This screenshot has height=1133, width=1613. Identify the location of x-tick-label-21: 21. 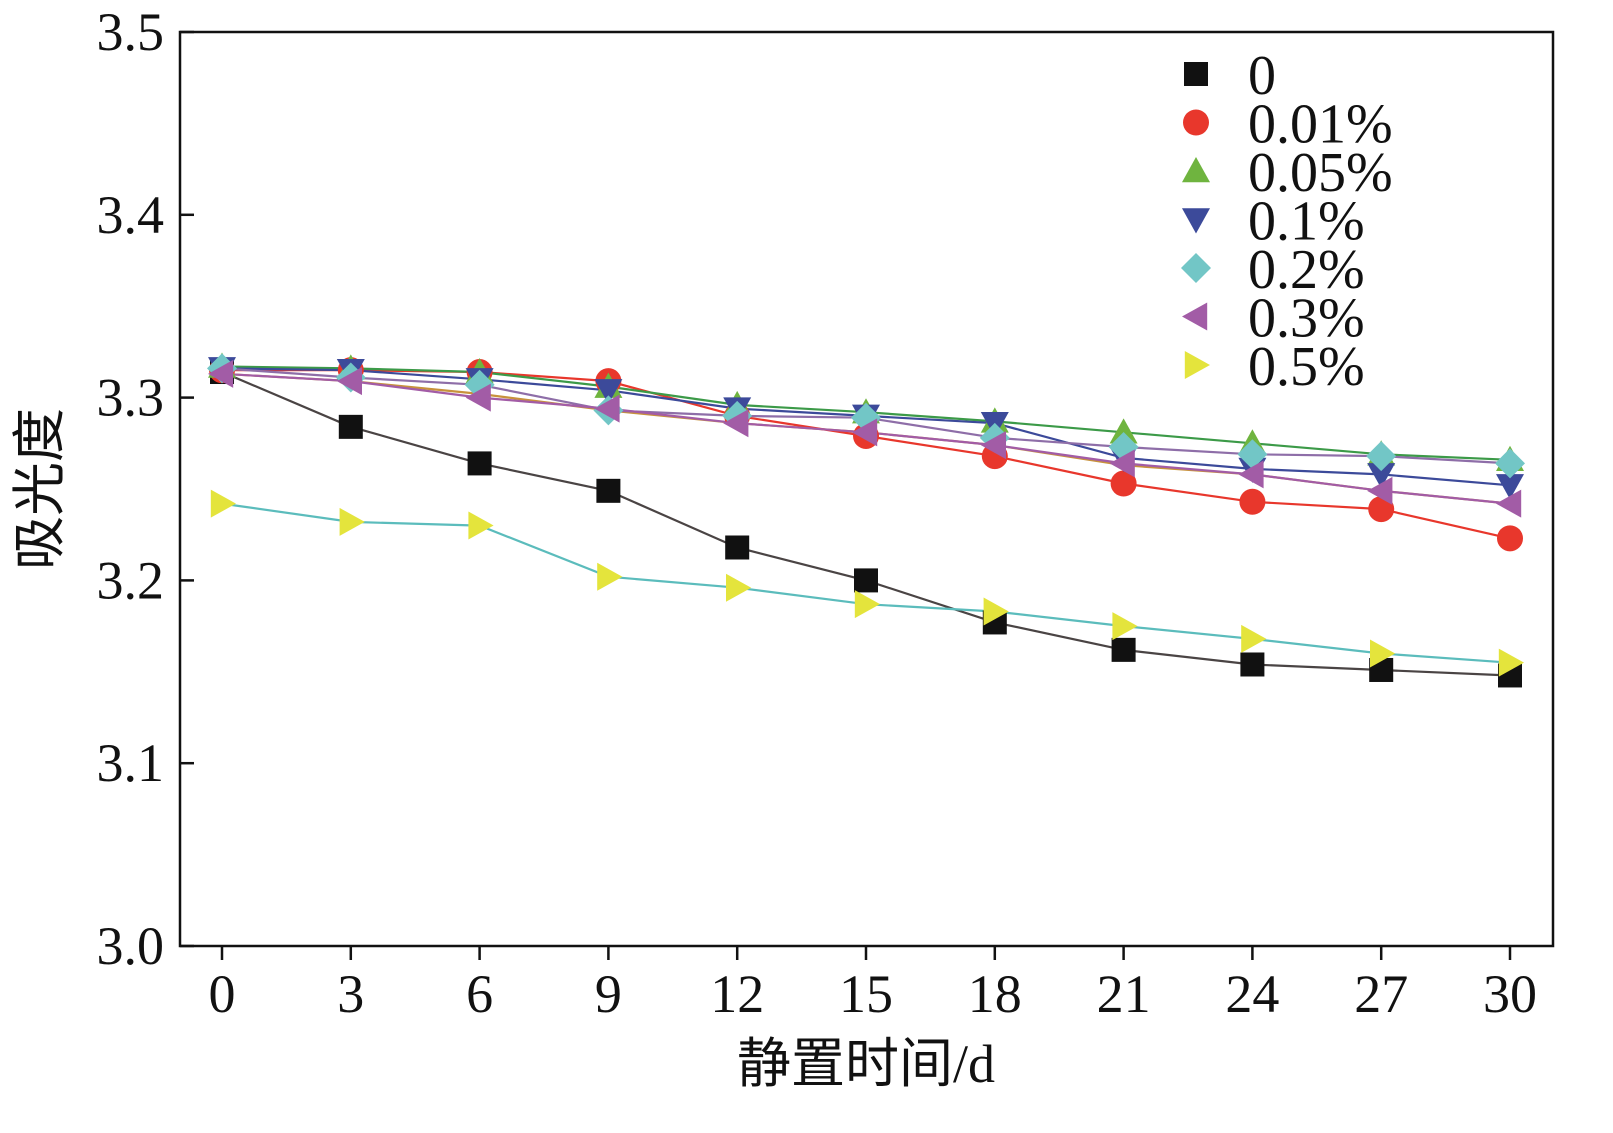
(1124, 994).